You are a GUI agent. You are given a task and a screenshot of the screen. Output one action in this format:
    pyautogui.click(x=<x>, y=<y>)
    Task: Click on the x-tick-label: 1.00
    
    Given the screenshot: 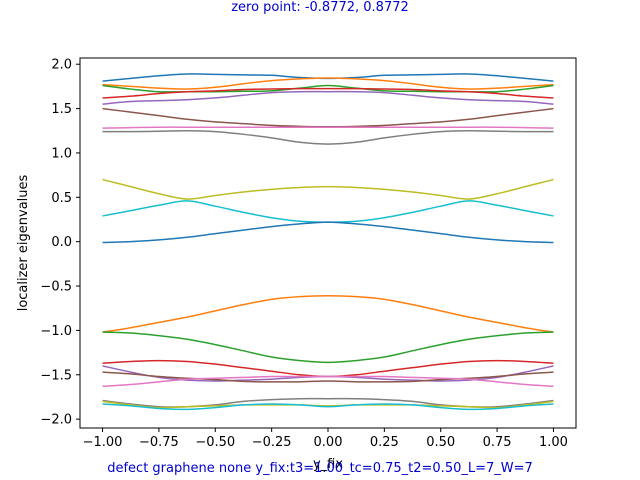 What is the action you would take?
    pyautogui.click(x=553, y=442)
    